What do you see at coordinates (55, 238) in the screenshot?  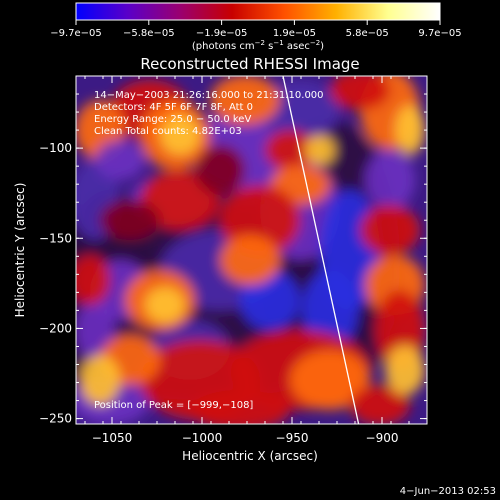 I see `y-tick-label: −150` at bounding box center [55, 238].